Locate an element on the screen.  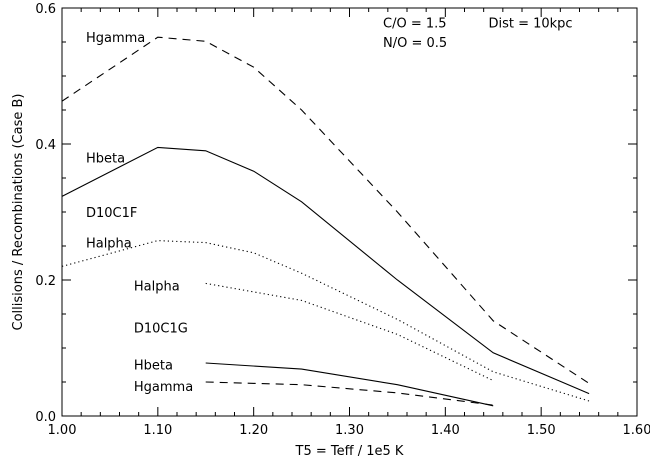
y-tick-label: 0.4 is located at coordinates (45, 145).